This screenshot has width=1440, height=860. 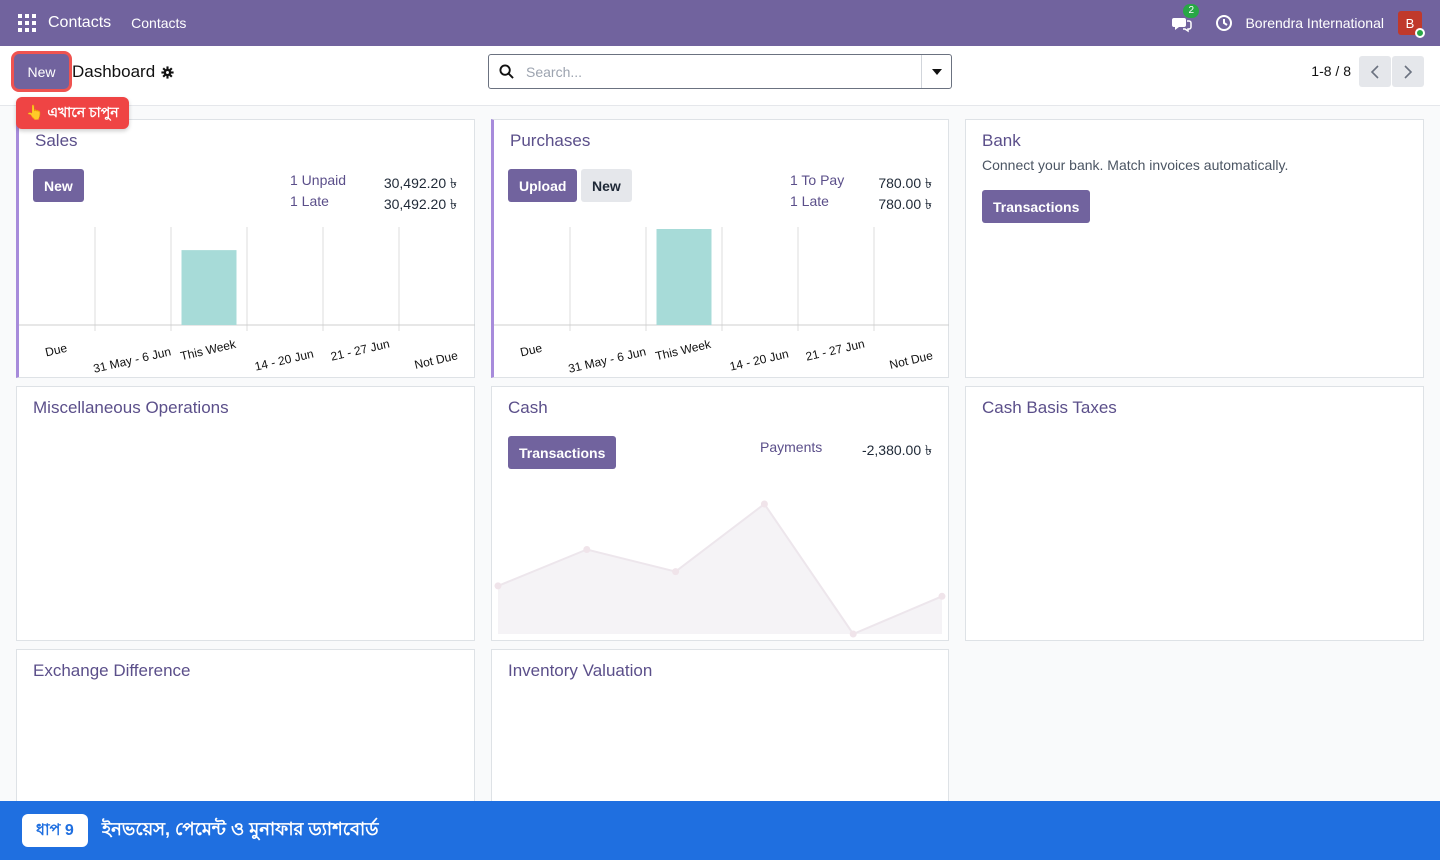 What do you see at coordinates (905, 204) in the screenshot?
I see `purchases-late-amount: 780.00 ৳` at bounding box center [905, 204].